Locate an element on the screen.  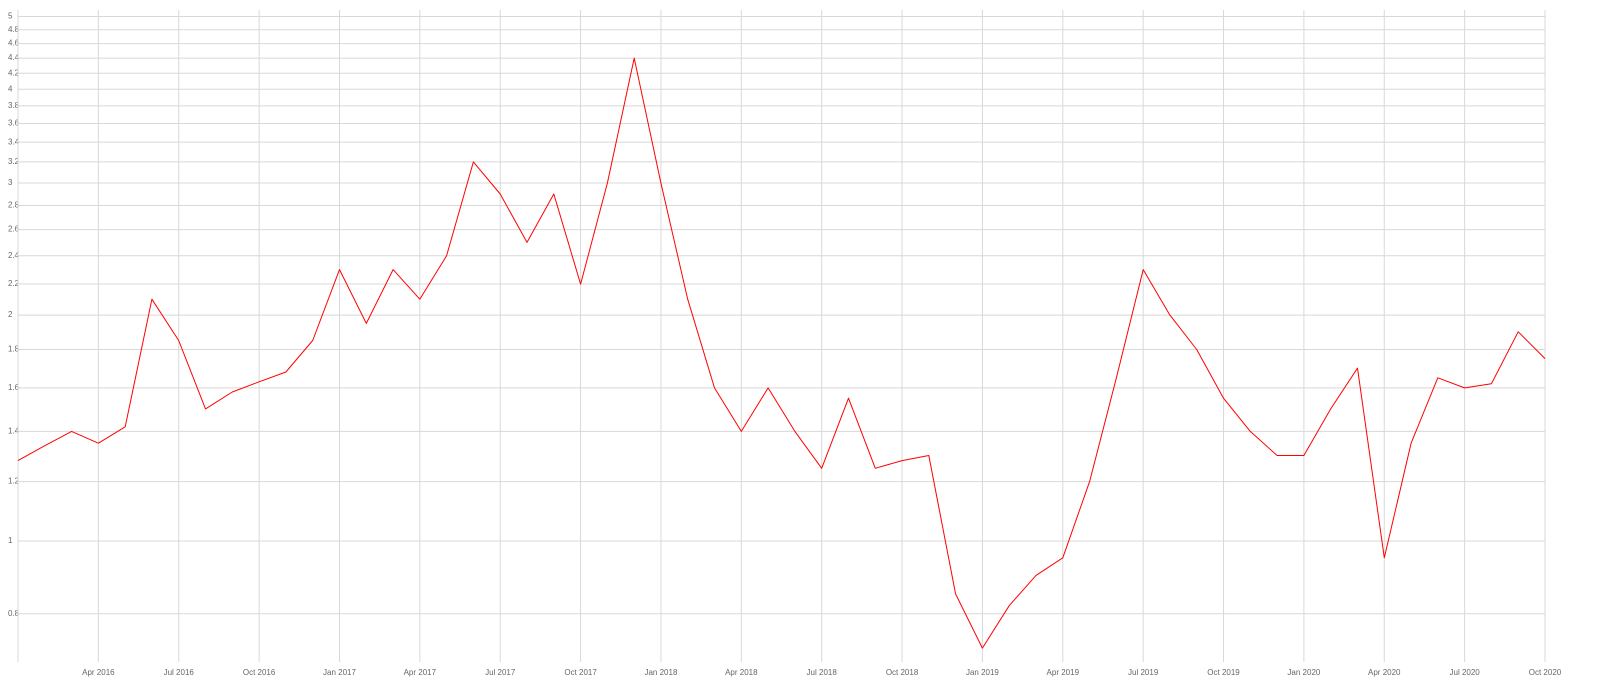
x-tick-label: Jan 2019 is located at coordinates (982, 672).